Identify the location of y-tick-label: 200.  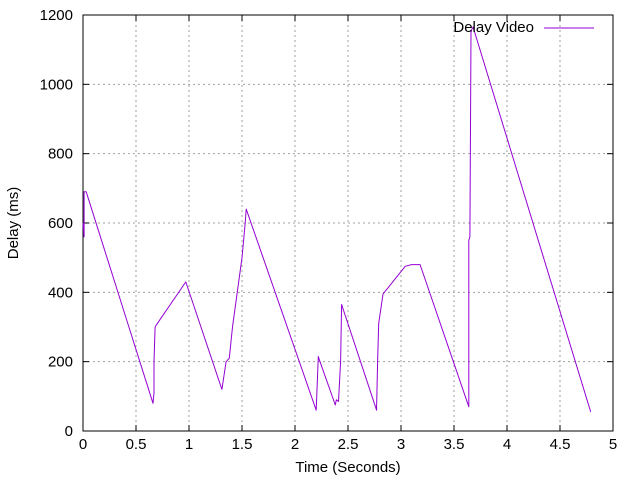
(60, 362).